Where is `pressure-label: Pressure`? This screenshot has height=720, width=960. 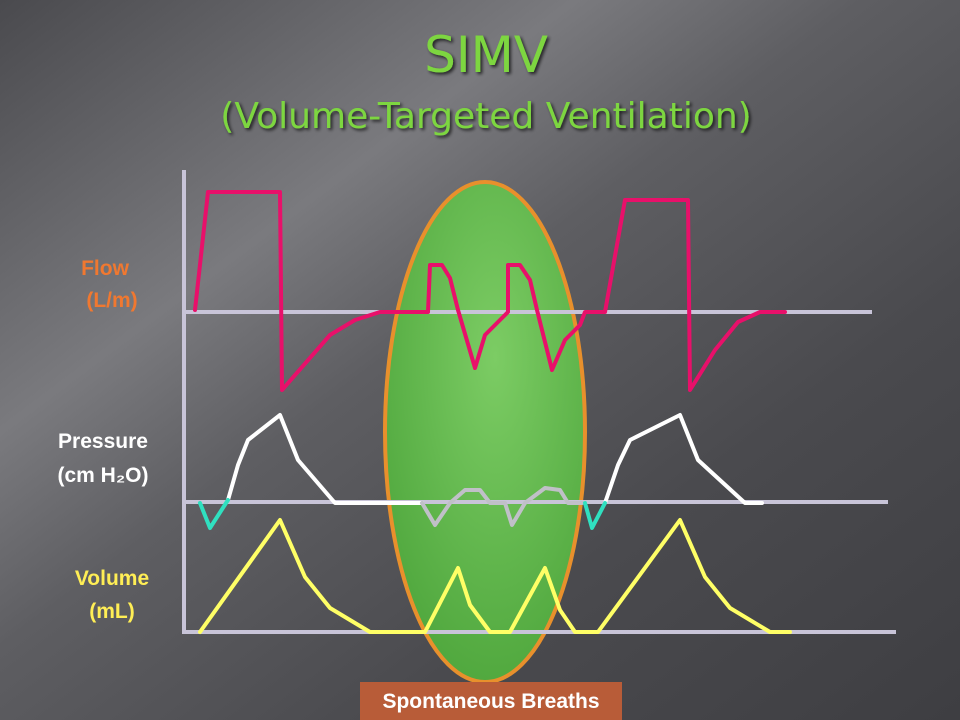 pressure-label: Pressure is located at coordinates (103, 441).